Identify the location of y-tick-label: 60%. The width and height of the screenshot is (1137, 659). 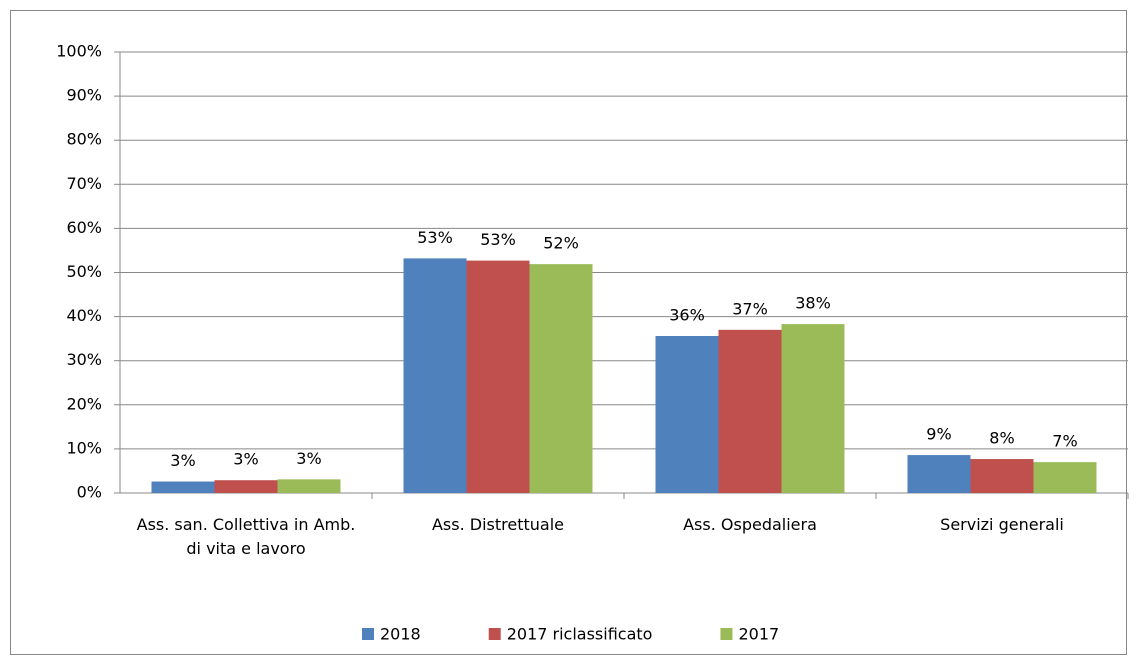
(84, 227).